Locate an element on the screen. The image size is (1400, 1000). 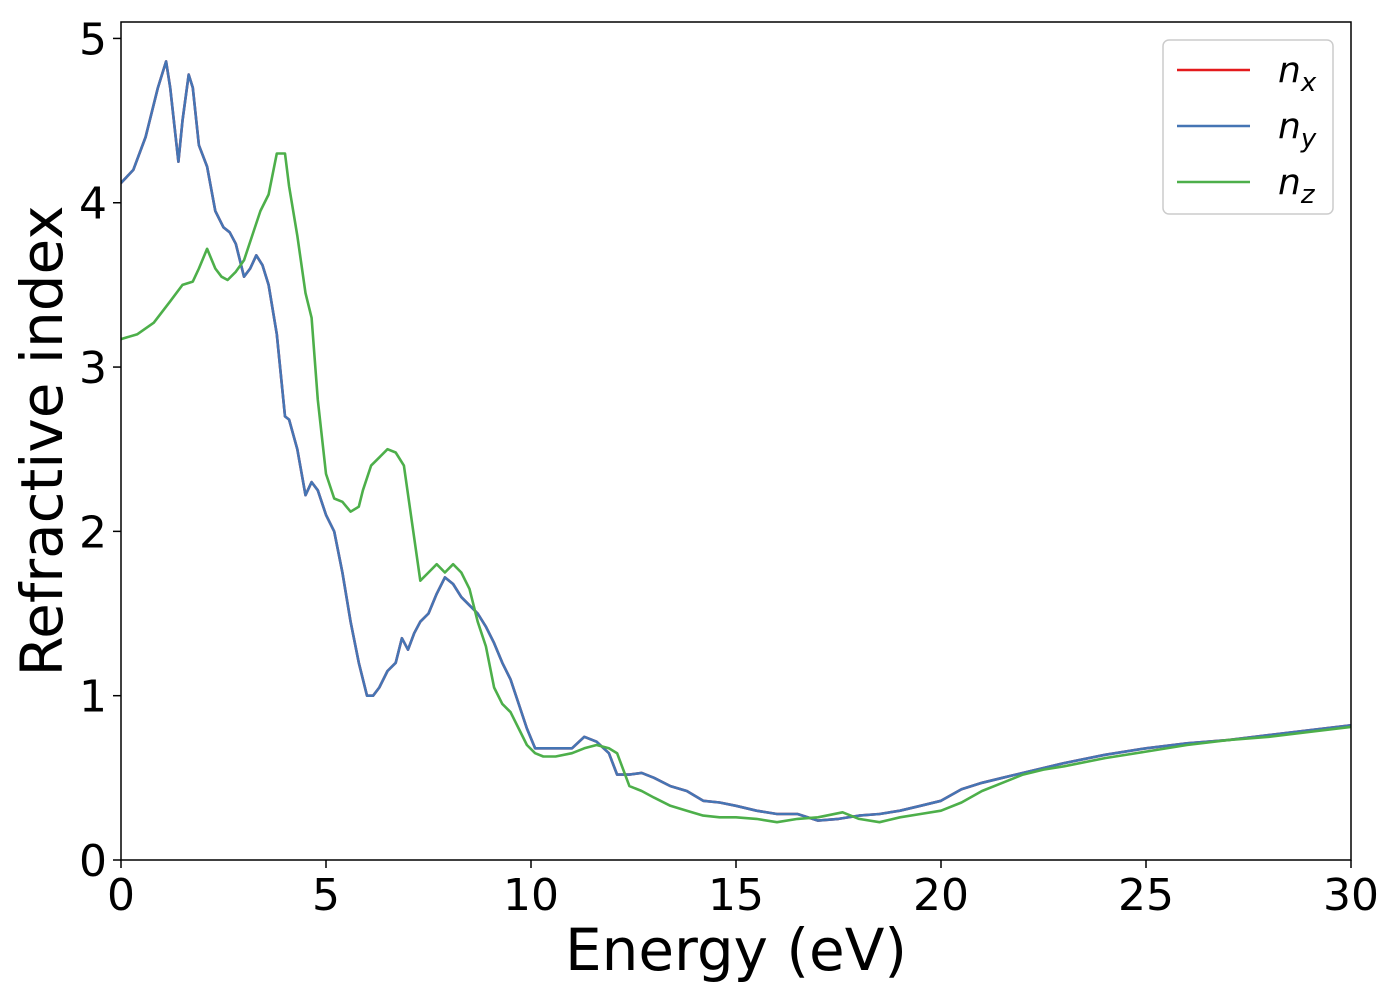
y-tick-label: 3 is located at coordinates (93, 368).